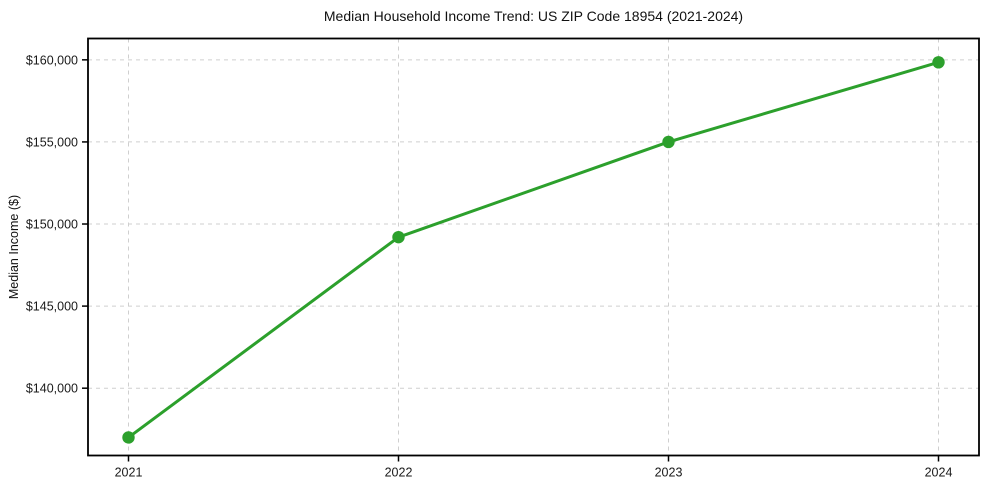 This screenshot has width=989, height=490. I want to click on y-tick-label: $150,000, so click(52, 225).